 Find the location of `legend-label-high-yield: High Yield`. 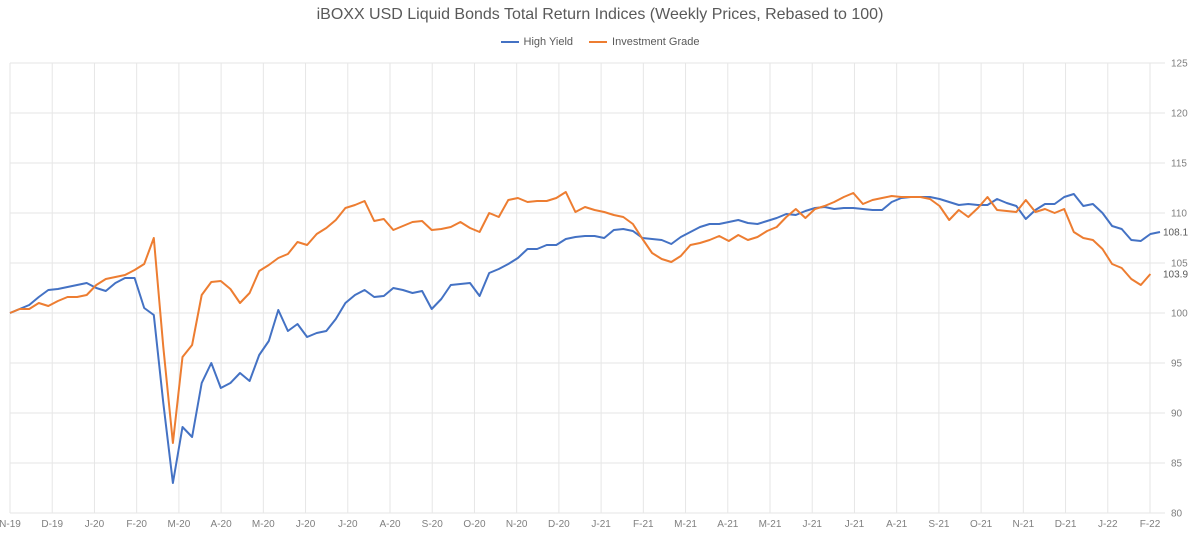

legend-label-high-yield: High Yield is located at coordinates (548, 42).